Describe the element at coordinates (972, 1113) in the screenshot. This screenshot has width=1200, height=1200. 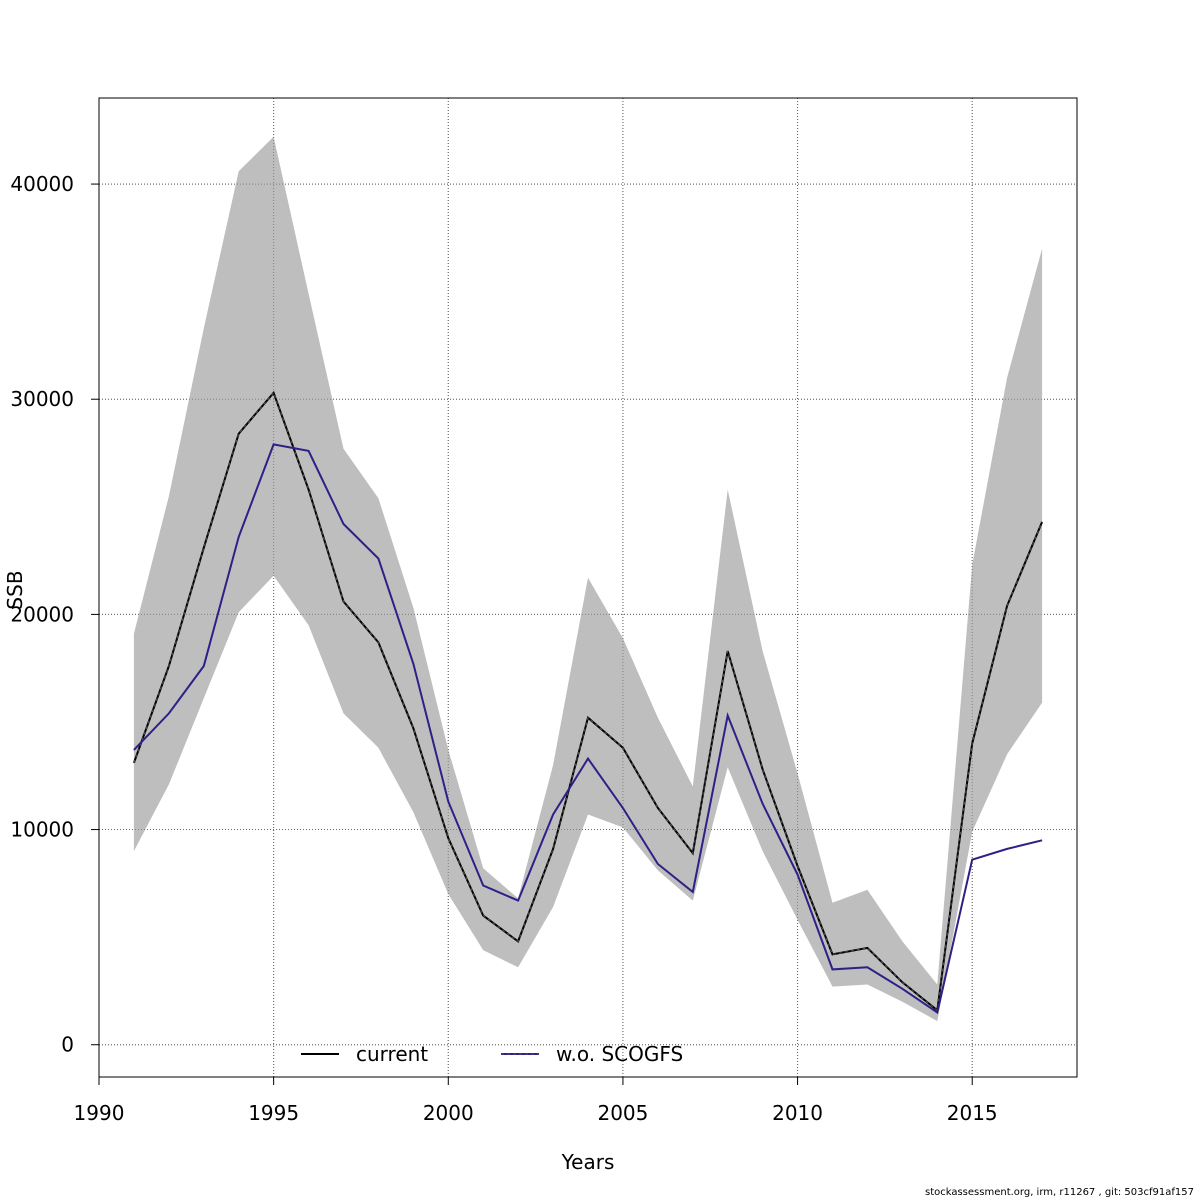
I see `x-tick-label: 2015` at that location.